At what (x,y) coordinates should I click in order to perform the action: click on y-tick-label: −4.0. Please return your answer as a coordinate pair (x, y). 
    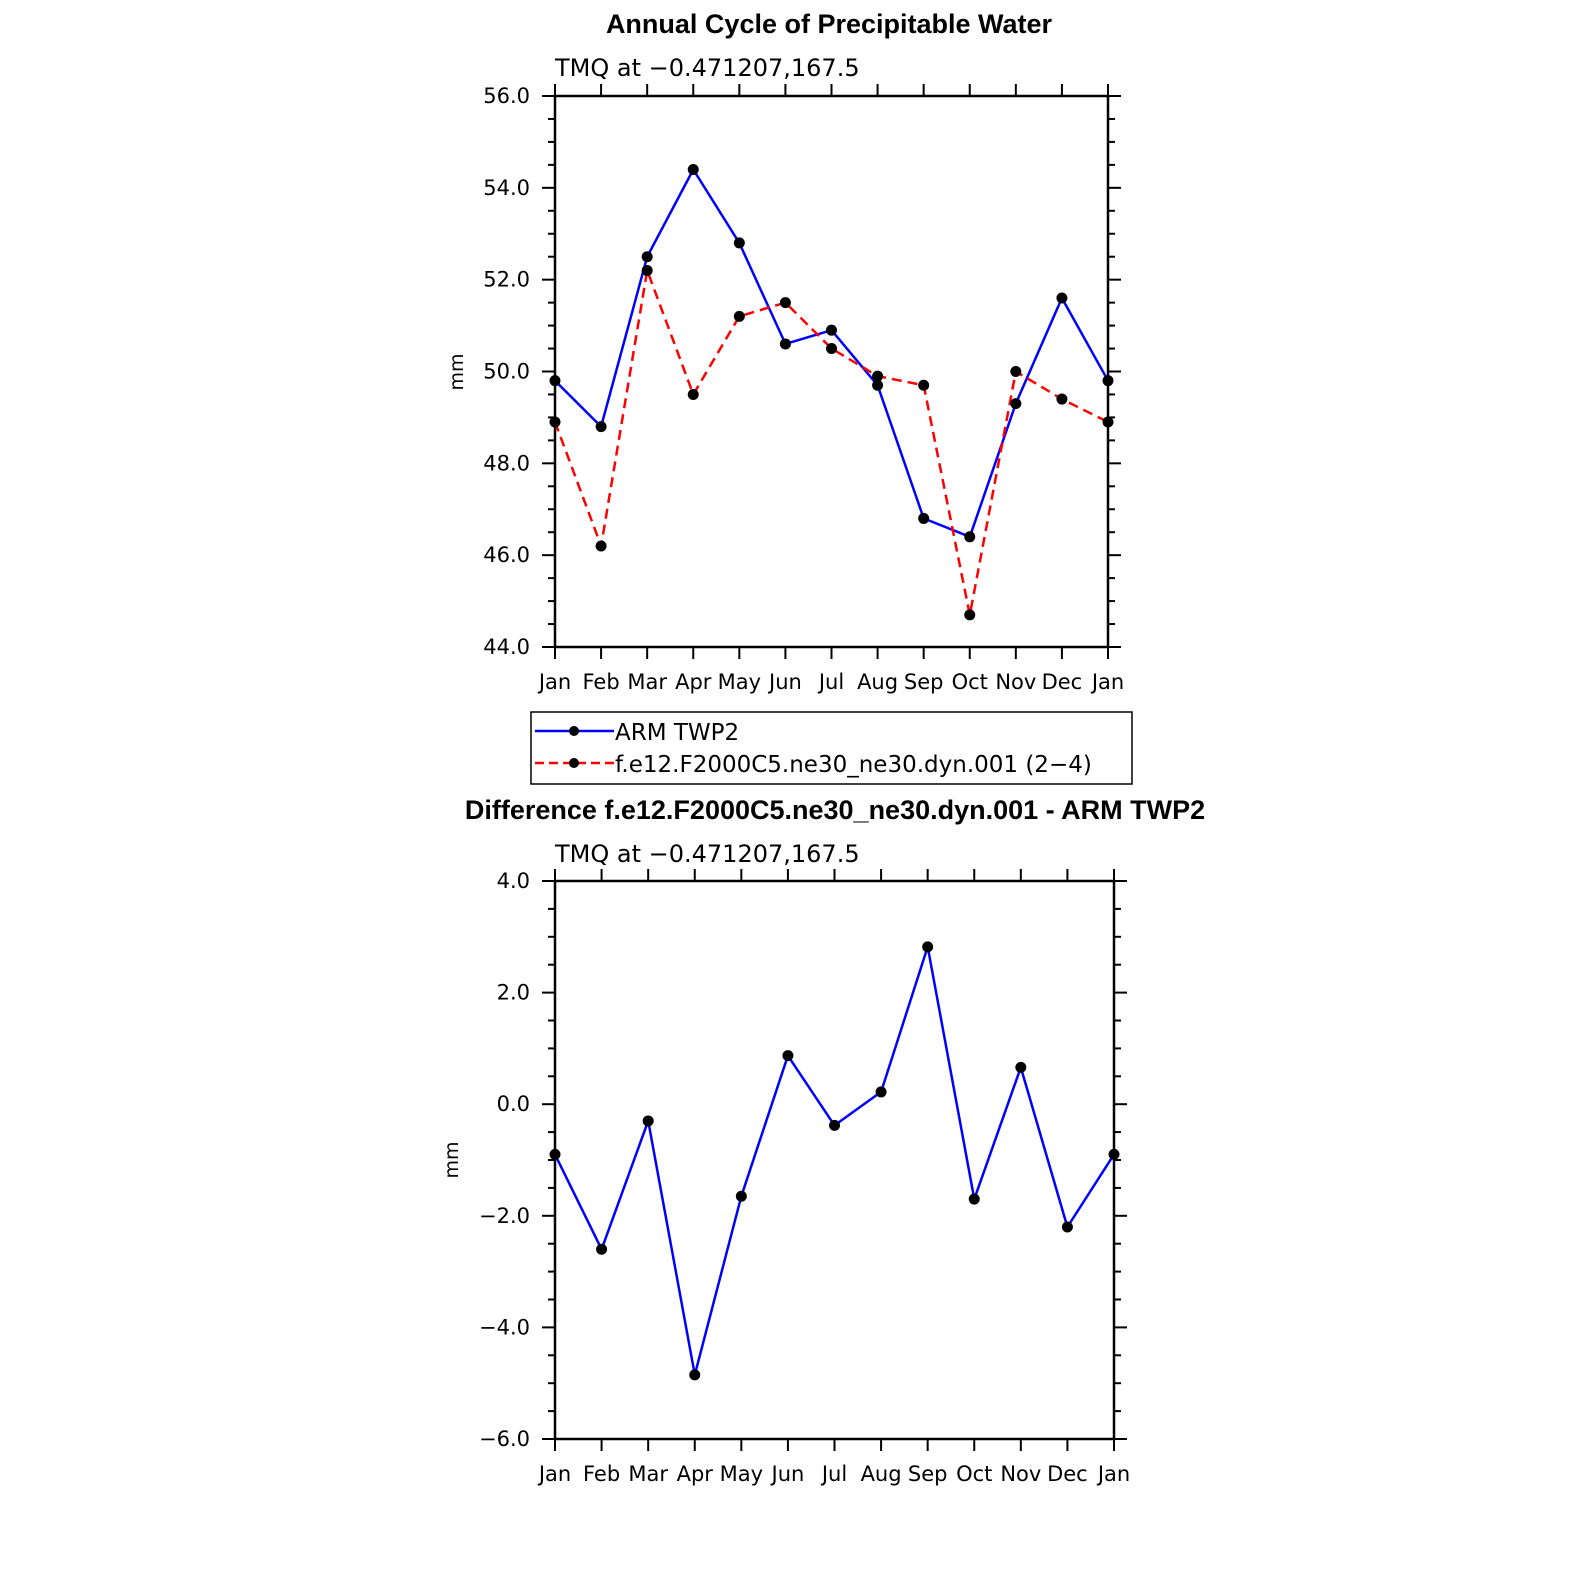
    Looking at the image, I should click on (504, 1327).